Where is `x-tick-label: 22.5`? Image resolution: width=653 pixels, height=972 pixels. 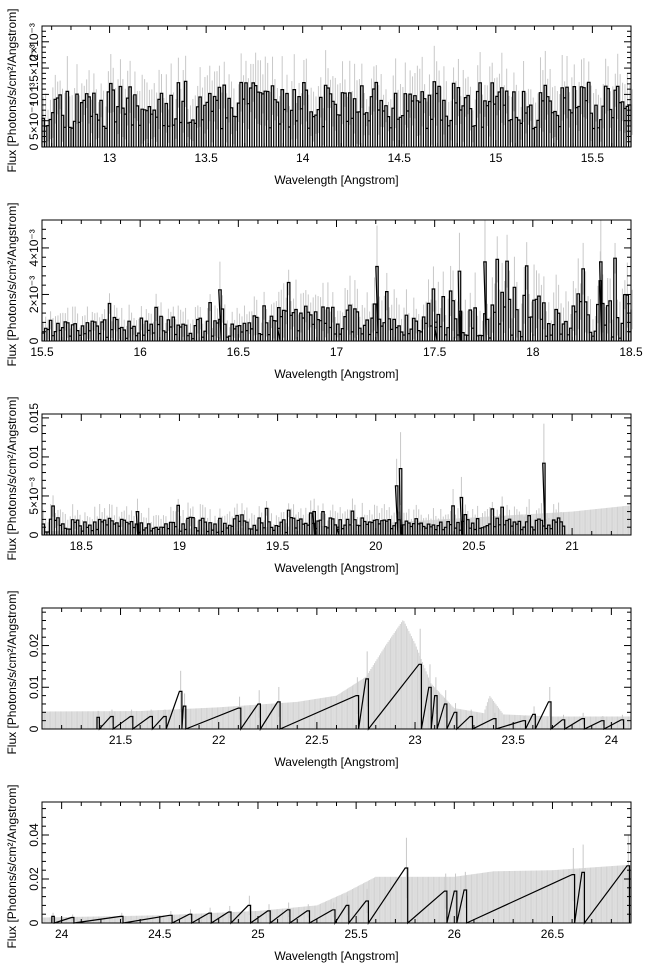
x-tick-label: 22.5 is located at coordinates (317, 740).